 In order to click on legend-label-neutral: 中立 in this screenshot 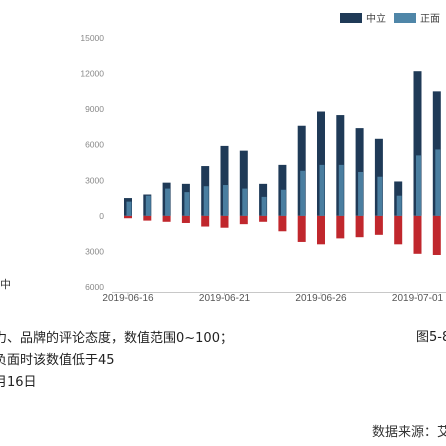, I will do `click(376, 19)`.